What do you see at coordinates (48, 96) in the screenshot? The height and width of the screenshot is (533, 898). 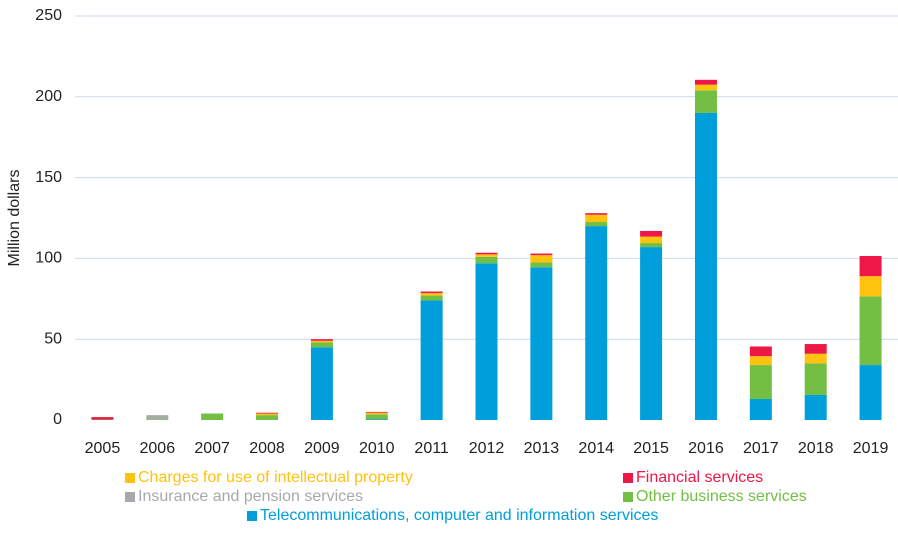 I see `y-tick-label: 200` at bounding box center [48, 96].